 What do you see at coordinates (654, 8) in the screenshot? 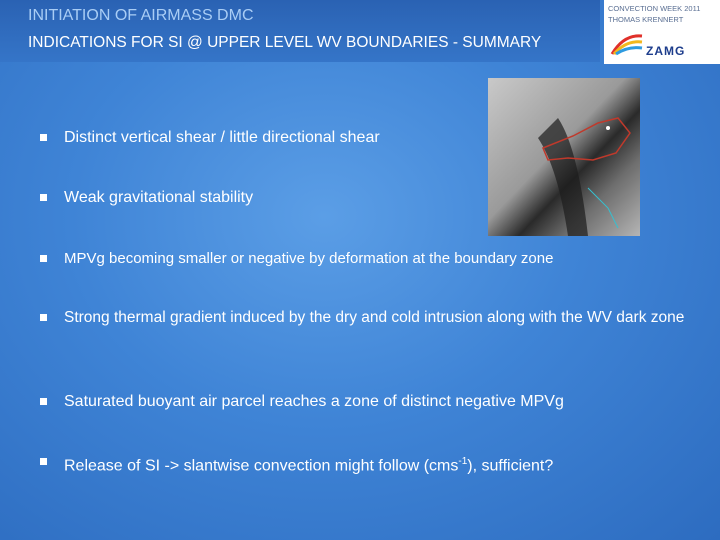
I see `event-label: CONVECTION WEEK 2011` at bounding box center [654, 8].